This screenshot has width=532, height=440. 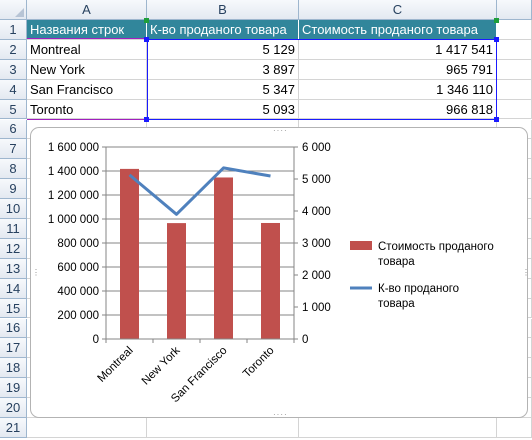 What do you see at coordinates (259, 363) in the screenshot?
I see `x-tick-label: Toronto` at bounding box center [259, 363].